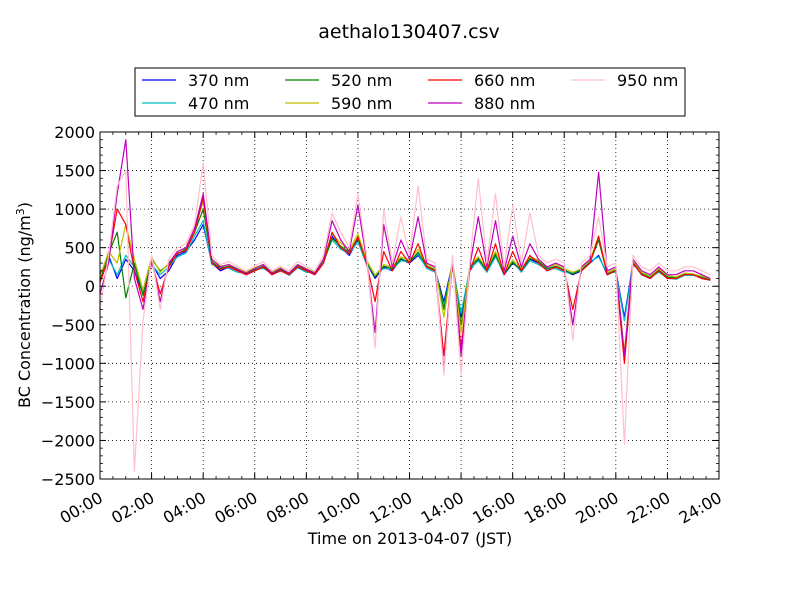  I want to click on legend-frame, so click(410, 92).